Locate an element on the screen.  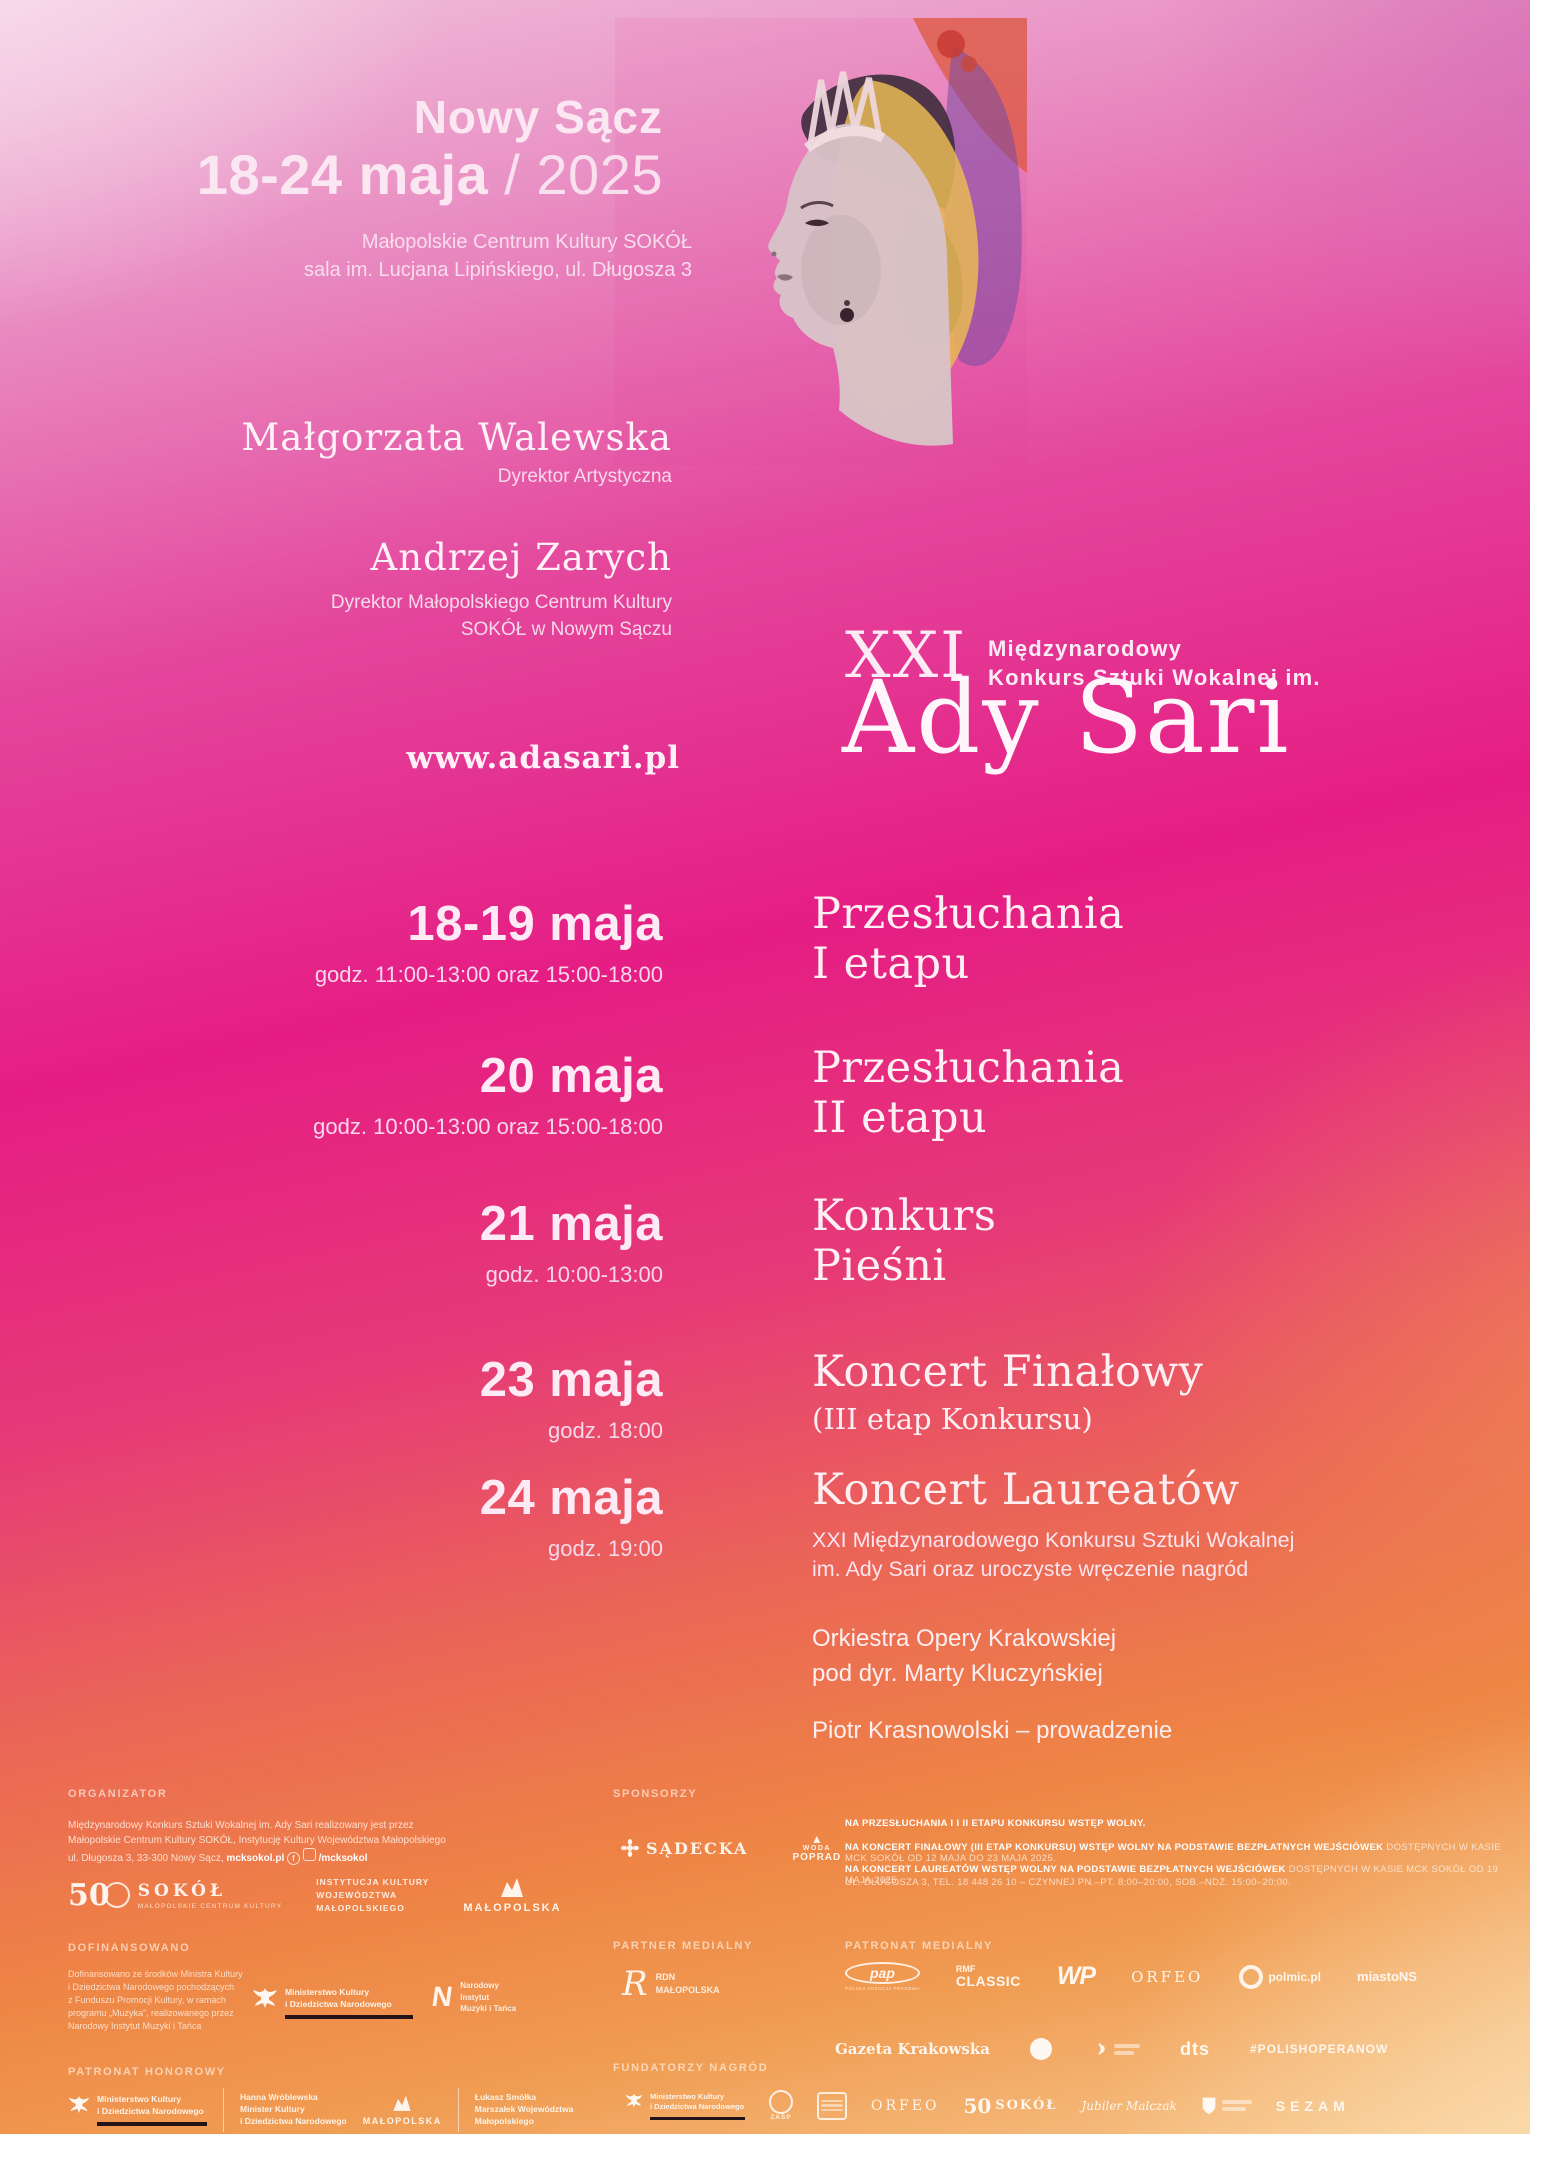
rosette-icon is located at coordinates (630, 1848).